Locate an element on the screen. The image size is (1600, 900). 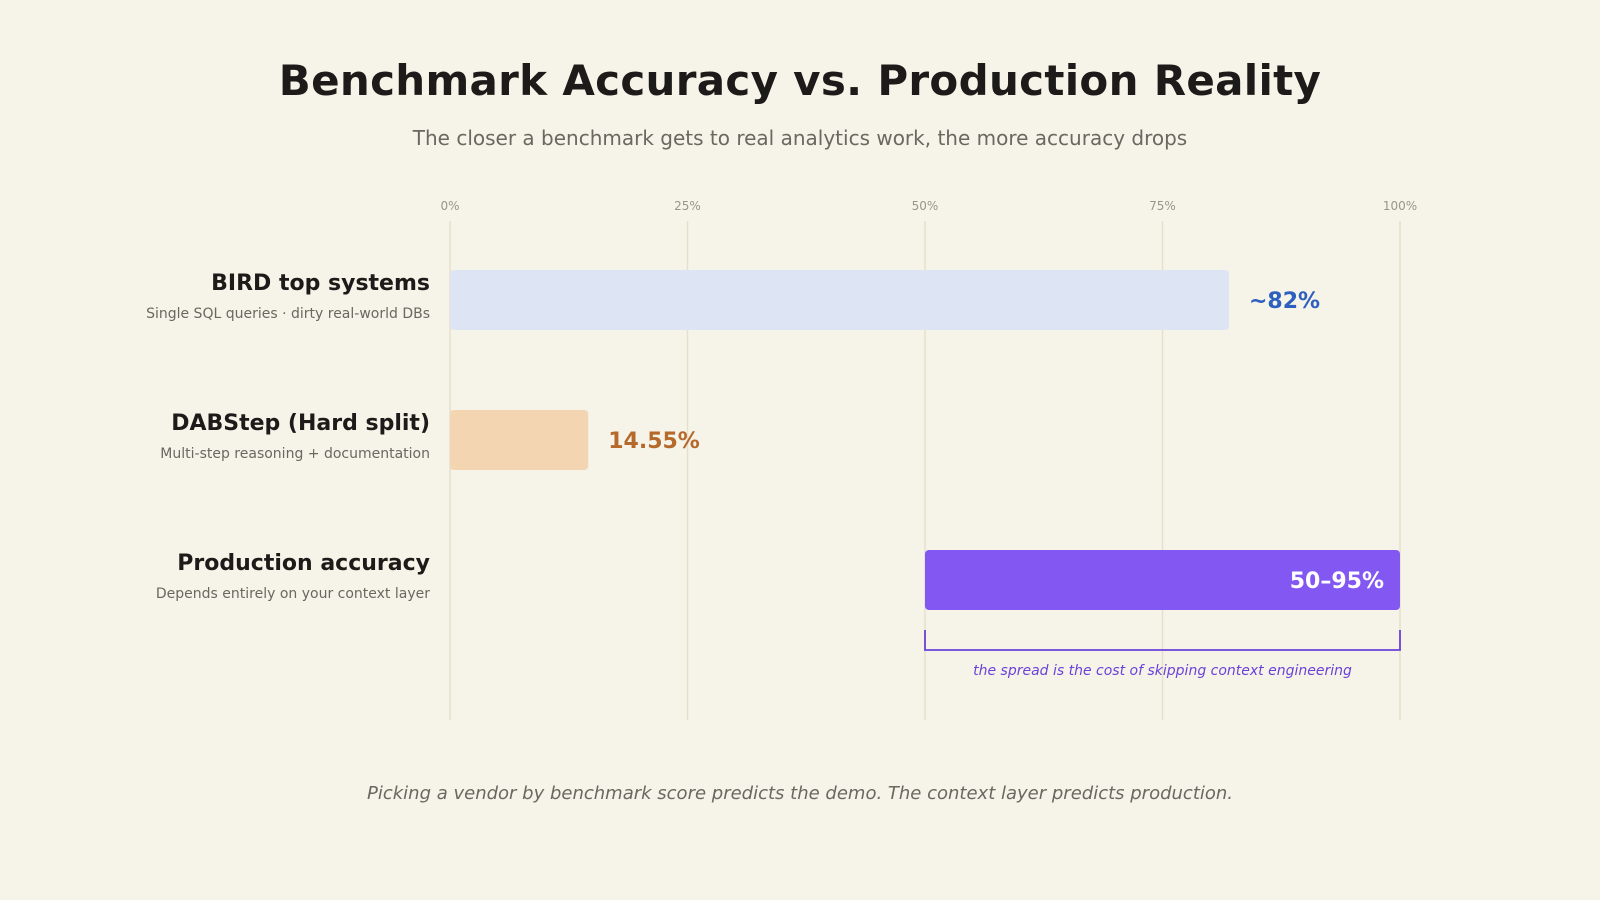
row-description: Multi-step reasoning + documentation is located at coordinates (295, 454).